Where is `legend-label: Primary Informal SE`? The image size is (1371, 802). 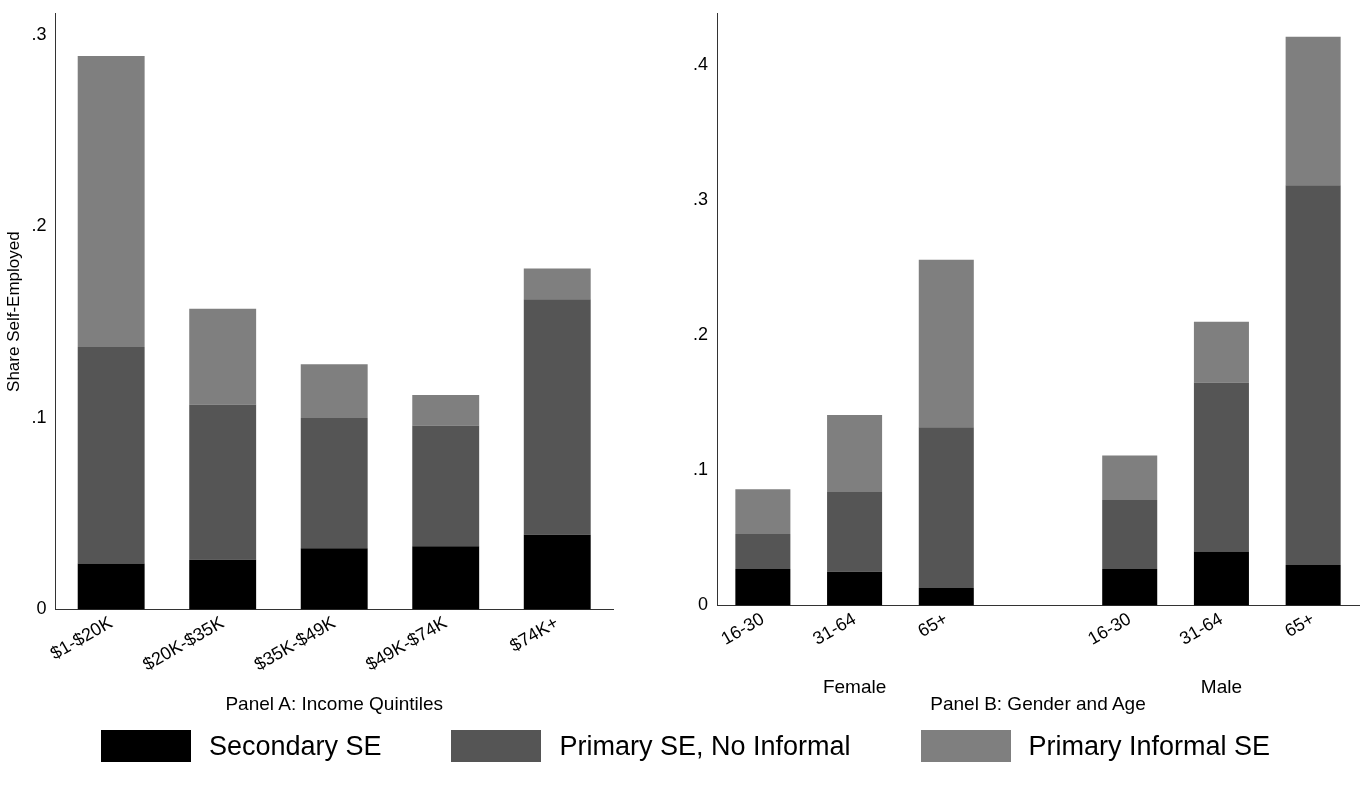 legend-label: Primary Informal SE is located at coordinates (1149, 746).